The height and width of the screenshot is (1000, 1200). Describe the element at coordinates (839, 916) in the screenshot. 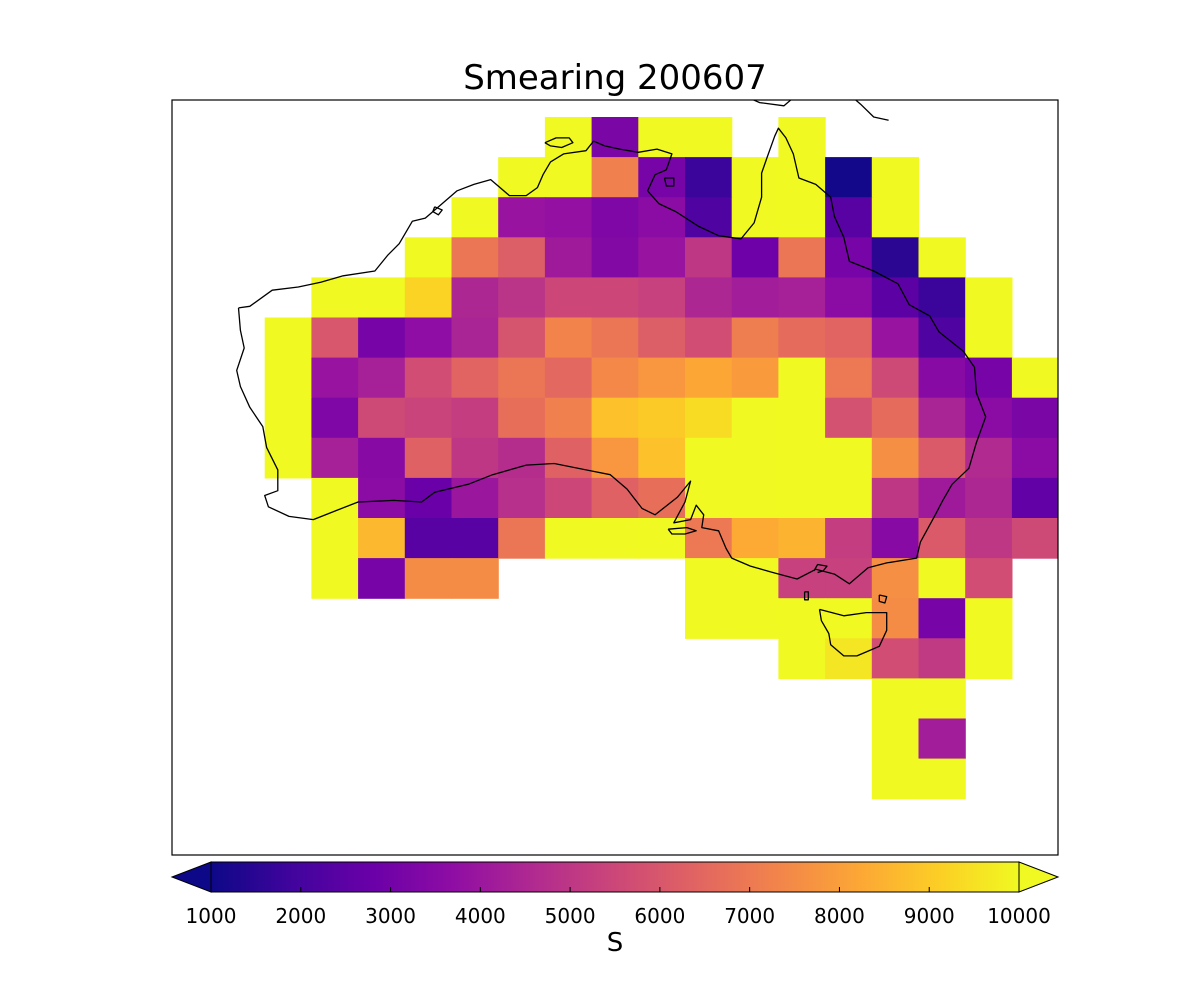

I see `colorbar-tick-label: 8000` at that location.